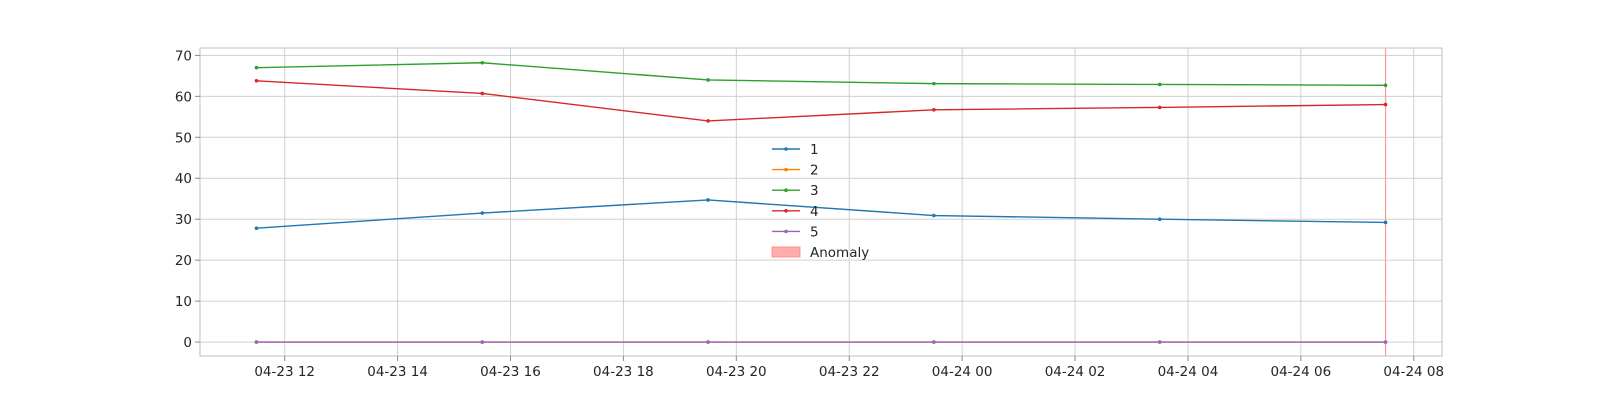  Describe the element at coordinates (736, 372) in the screenshot. I see `x-tick-label: 04-23 20` at that location.